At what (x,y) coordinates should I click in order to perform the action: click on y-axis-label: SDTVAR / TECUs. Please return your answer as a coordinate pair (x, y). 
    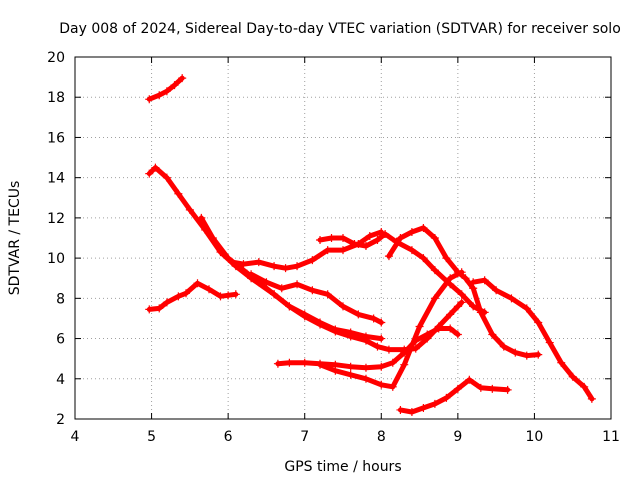
    Looking at the image, I should click on (15, 238).